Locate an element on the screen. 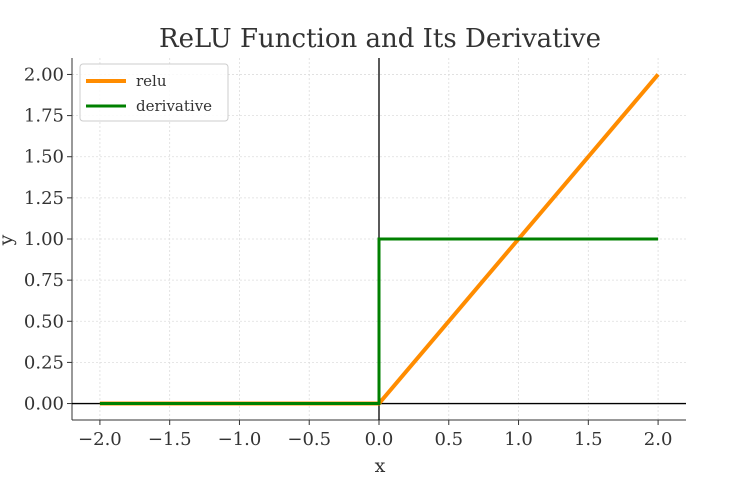 The image size is (732, 482). y-tick-label: 1.50 is located at coordinates (44, 157).